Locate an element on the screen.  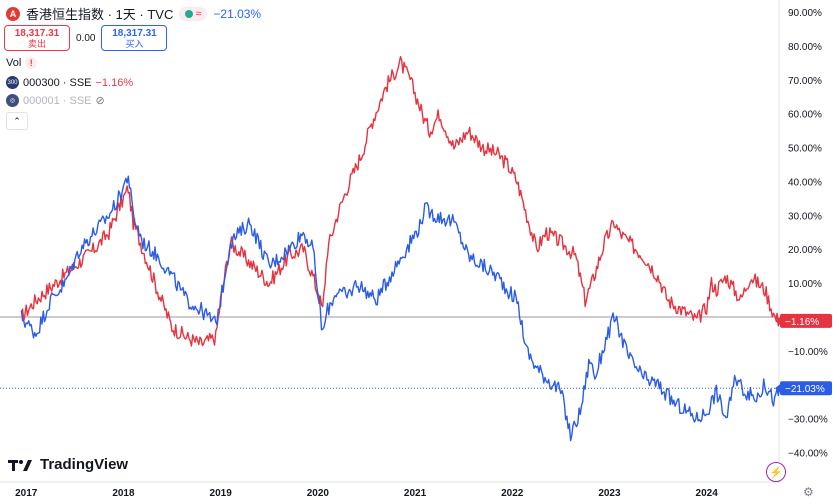
y-tick-label: 50.00% is located at coordinates (805, 149).